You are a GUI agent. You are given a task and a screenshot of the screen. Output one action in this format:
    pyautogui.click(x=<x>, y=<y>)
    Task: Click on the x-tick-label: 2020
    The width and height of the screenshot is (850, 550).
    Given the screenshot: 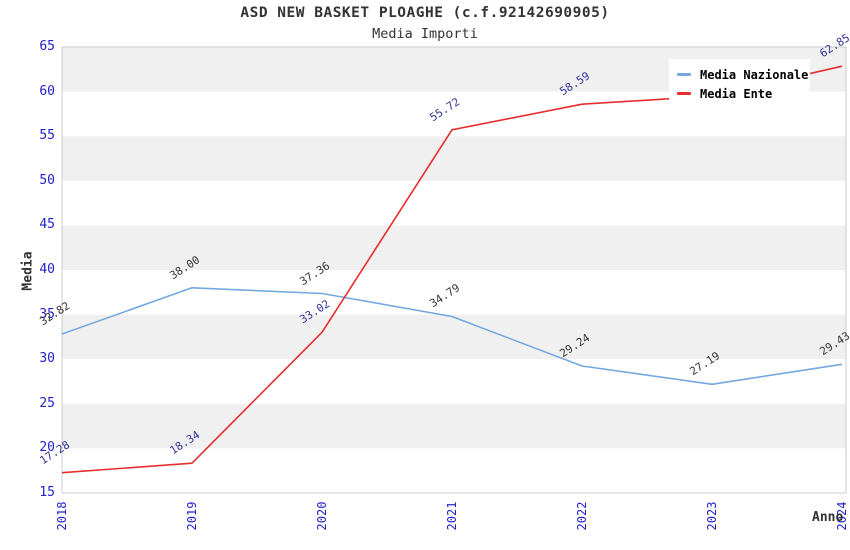 What is the action you would take?
    pyautogui.click(x=322, y=516)
    